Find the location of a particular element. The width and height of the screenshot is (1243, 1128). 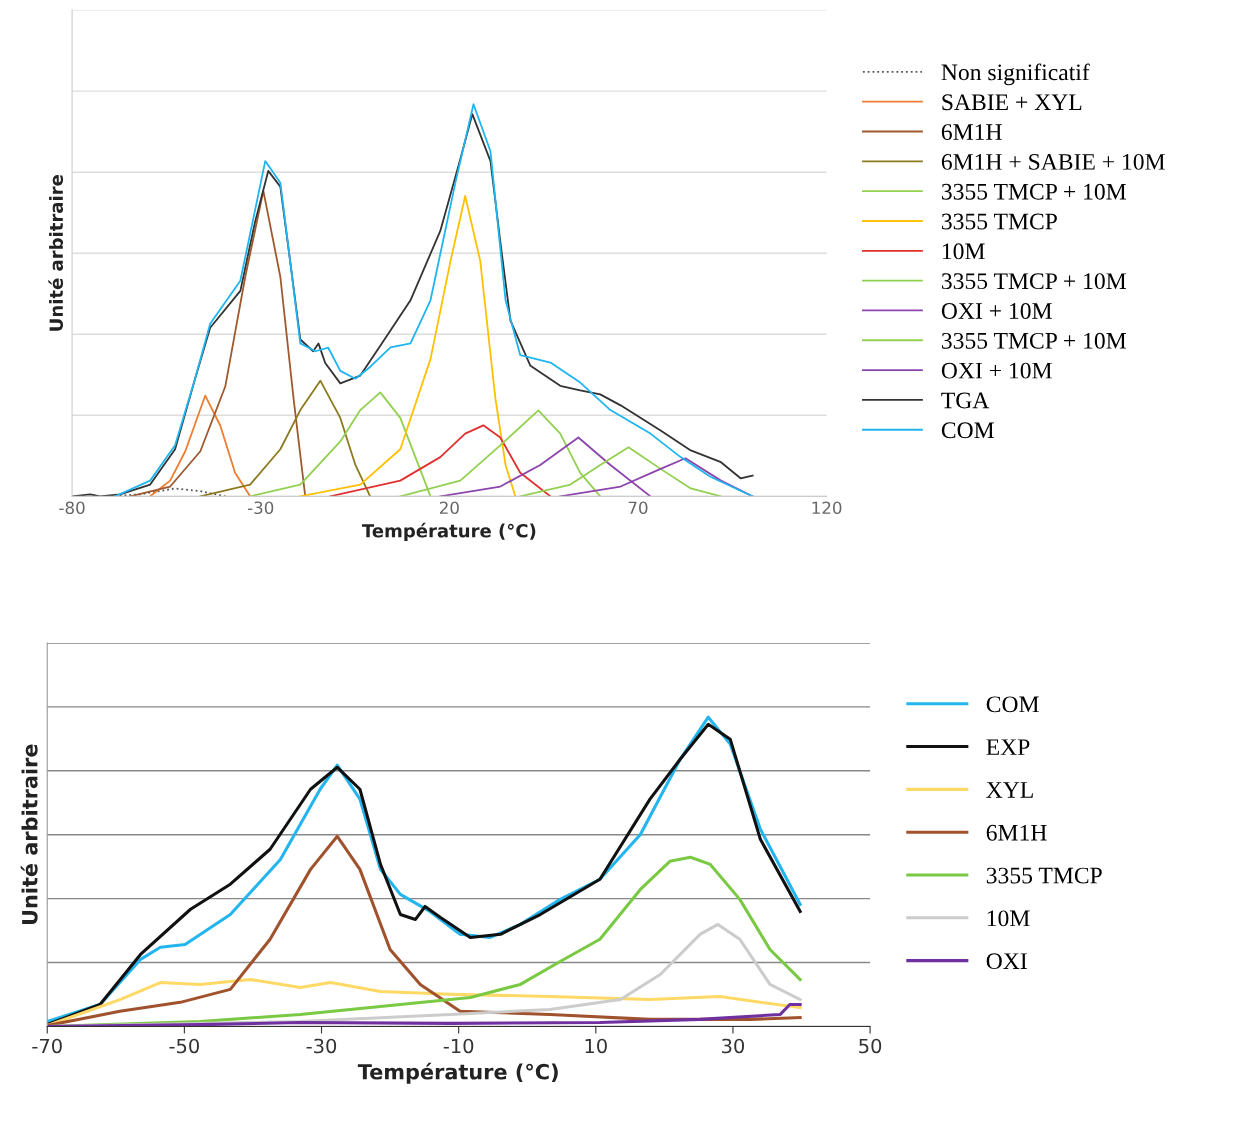

legend-label: OXI is located at coordinates (1006, 961).